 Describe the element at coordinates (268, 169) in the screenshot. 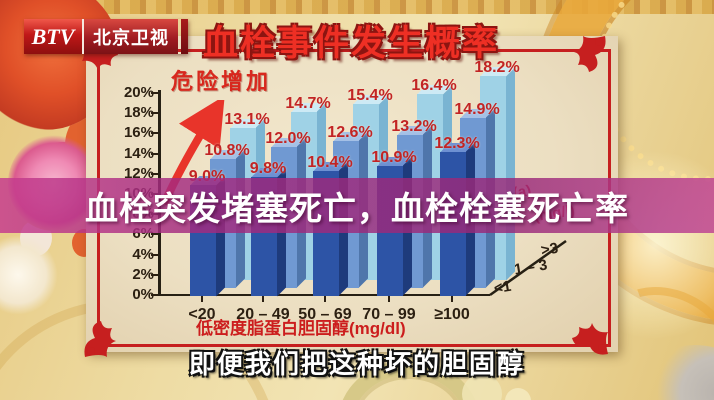

I see `bar-value-label: 9.8%` at that location.